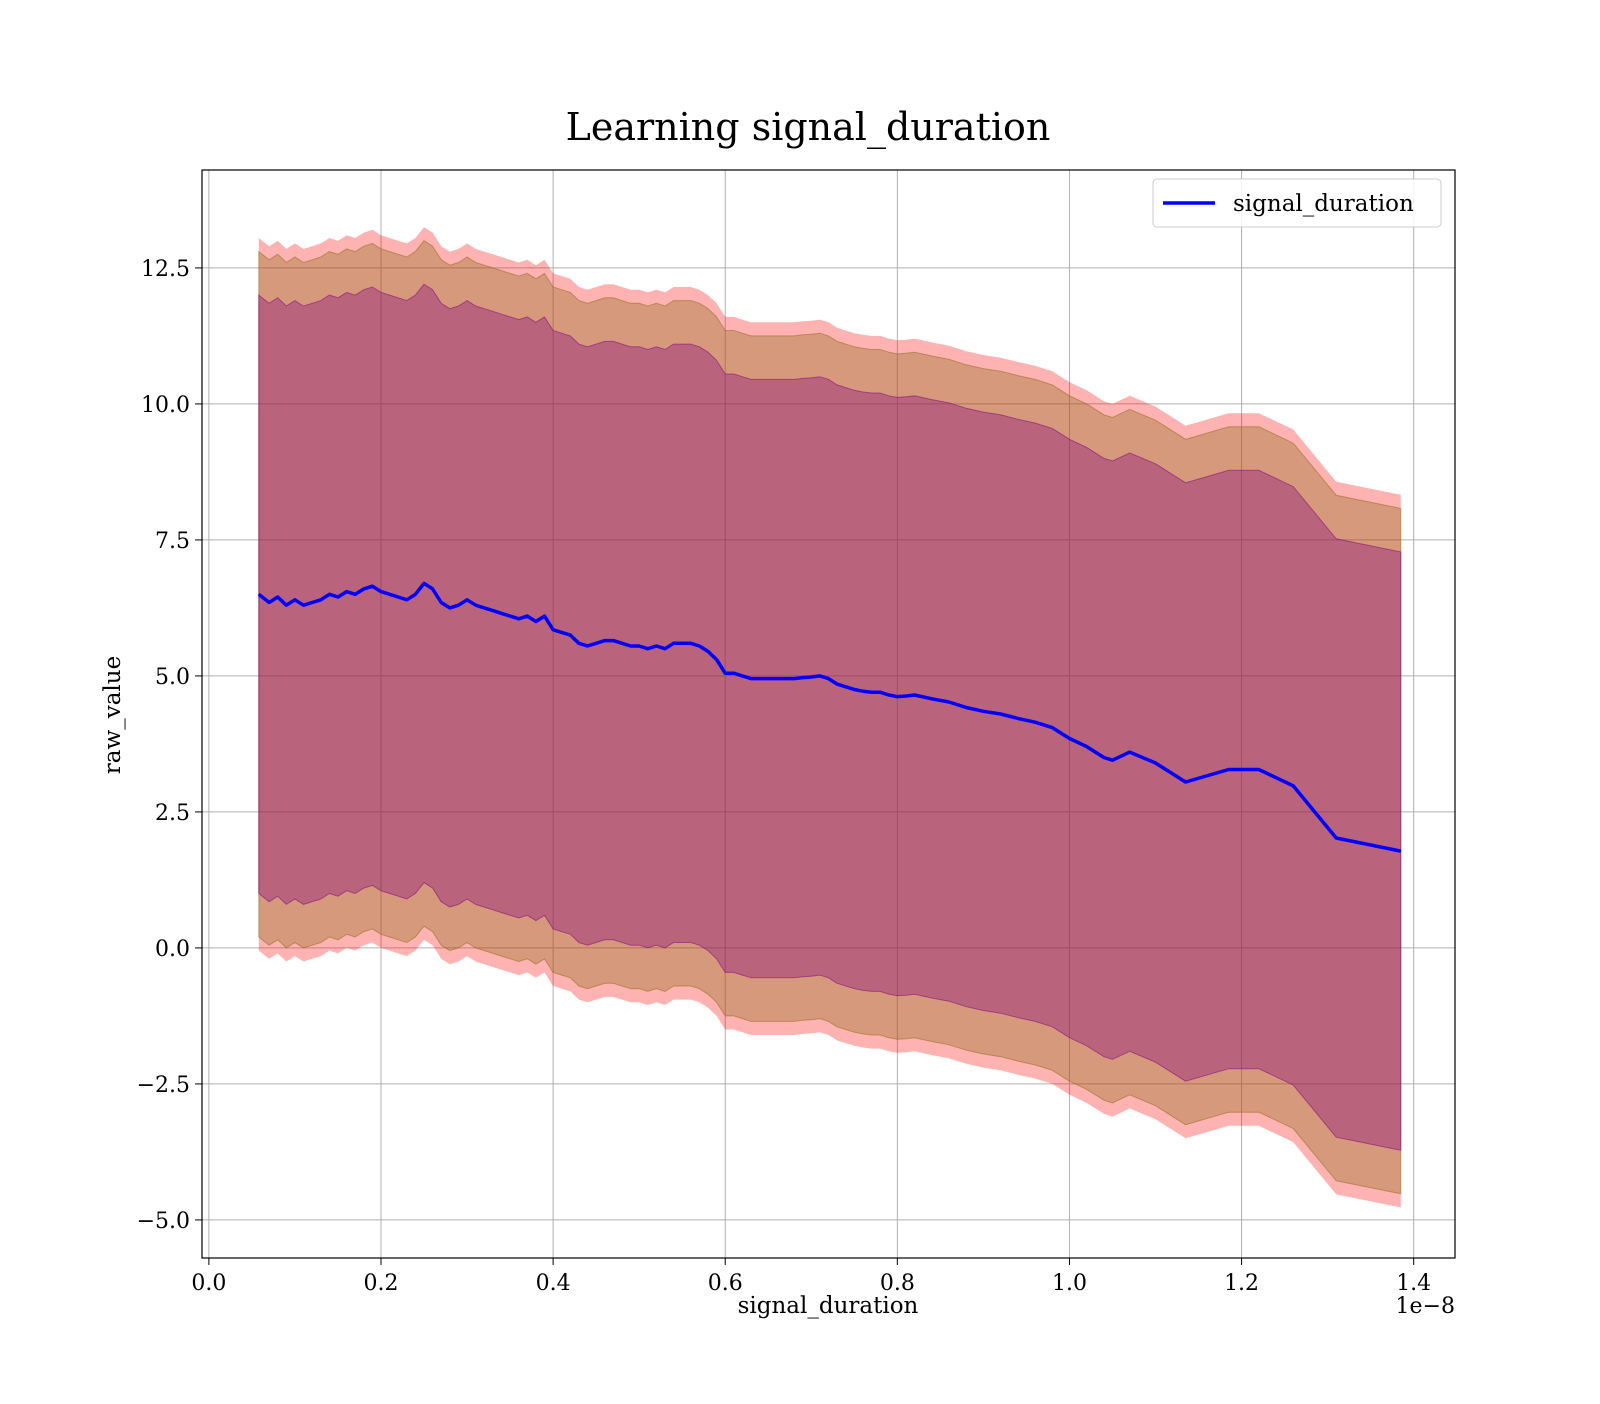 The image size is (1600, 1404). What do you see at coordinates (1413, 1283) in the screenshot?
I see `x-tick-label: 1.4` at bounding box center [1413, 1283].